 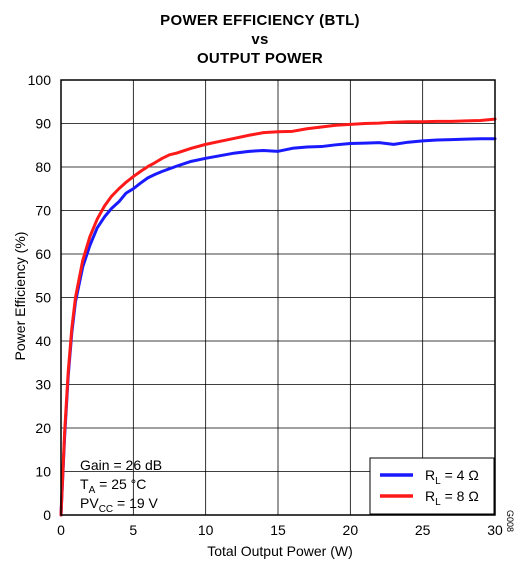 I want to click on legend-box, so click(x=432, y=486).